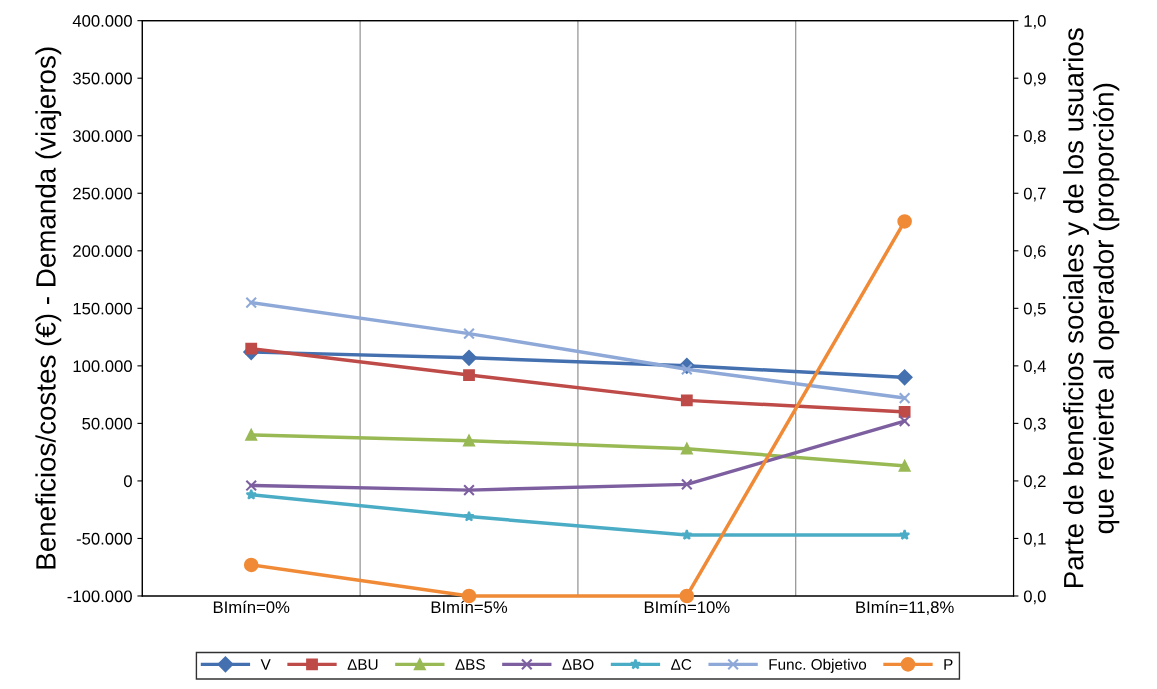 This screenshot has width=1157, height=689. I want to click on y2-tick-label: 0,3, so click(1034, 424).